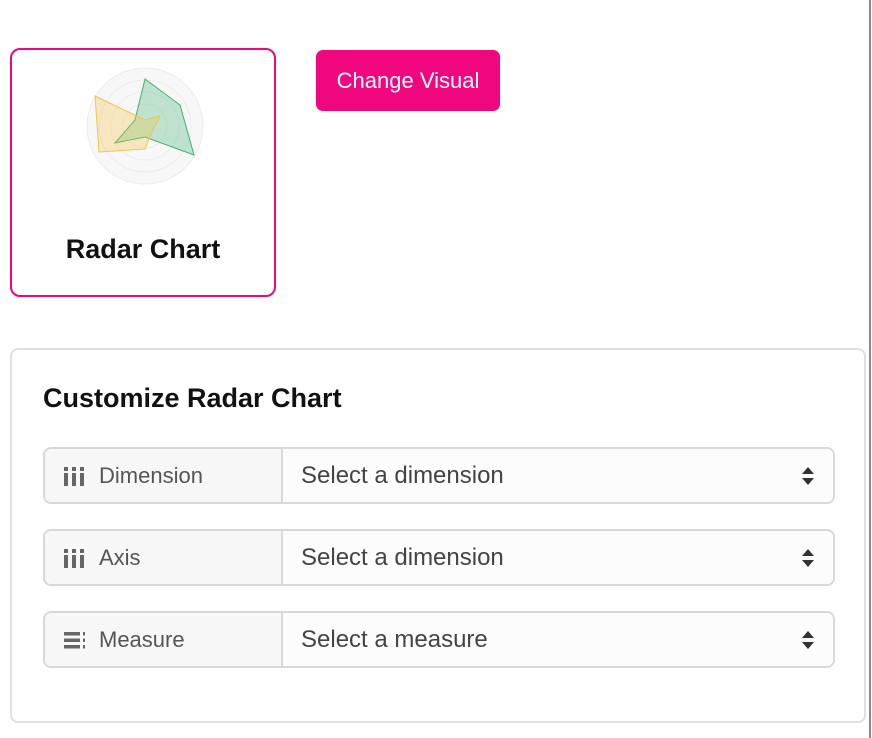 This screenshot has height=738, width=872. I want to click on axis-field: Axis Select a dimension, so click(439, 557).